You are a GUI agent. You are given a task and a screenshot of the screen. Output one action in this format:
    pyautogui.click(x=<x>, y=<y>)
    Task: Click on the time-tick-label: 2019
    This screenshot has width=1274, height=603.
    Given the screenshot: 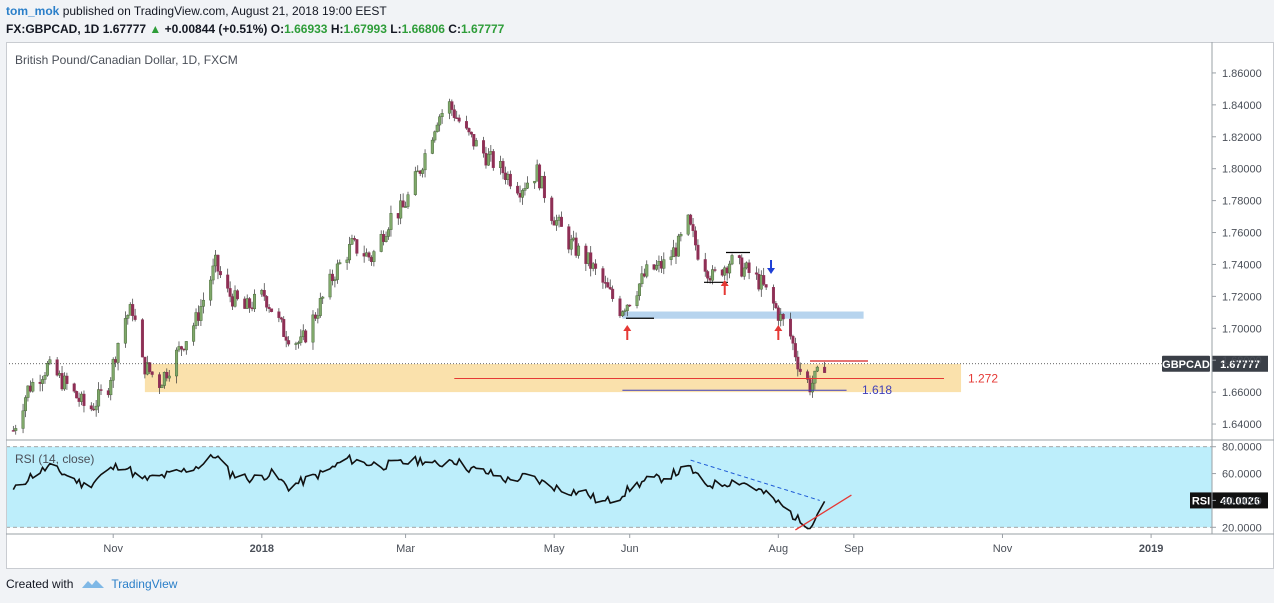 What is the action you would take?
    pyautogui.click(x=1151, y=549)
    